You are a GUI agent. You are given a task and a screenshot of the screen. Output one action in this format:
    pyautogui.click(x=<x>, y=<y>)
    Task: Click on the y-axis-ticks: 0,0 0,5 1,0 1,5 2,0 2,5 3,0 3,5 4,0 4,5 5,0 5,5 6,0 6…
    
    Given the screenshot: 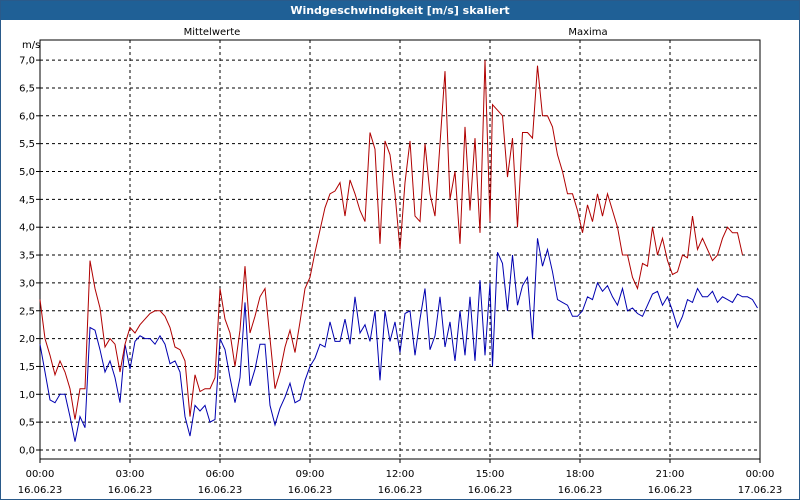 What is the action you would take?
    pyautogui.click(x=29, y=256)
    